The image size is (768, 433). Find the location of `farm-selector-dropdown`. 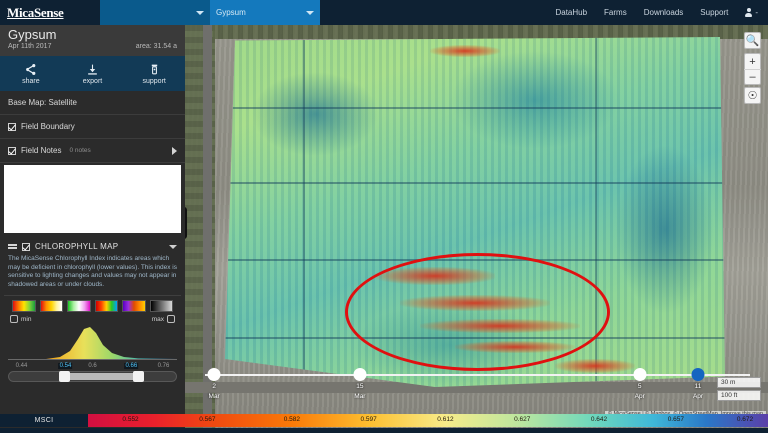

farm-selector-dropdown is located at coordinates (155, 12).